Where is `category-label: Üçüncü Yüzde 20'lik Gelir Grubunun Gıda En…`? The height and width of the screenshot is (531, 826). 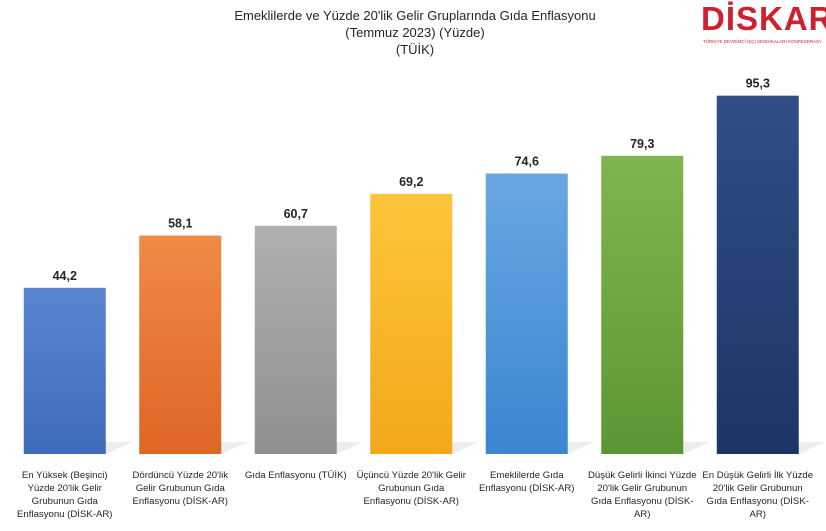
category-label: Üçüncü Yüzde 20'lik Gelir Grubunun Gıda En… is located at coordinates (412, 488).